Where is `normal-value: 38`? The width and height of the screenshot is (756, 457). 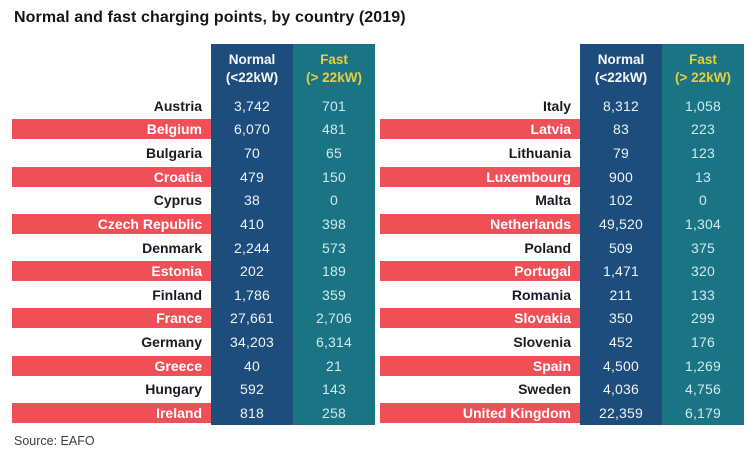 normal-value: 38 is located at coordinates (252, 200).